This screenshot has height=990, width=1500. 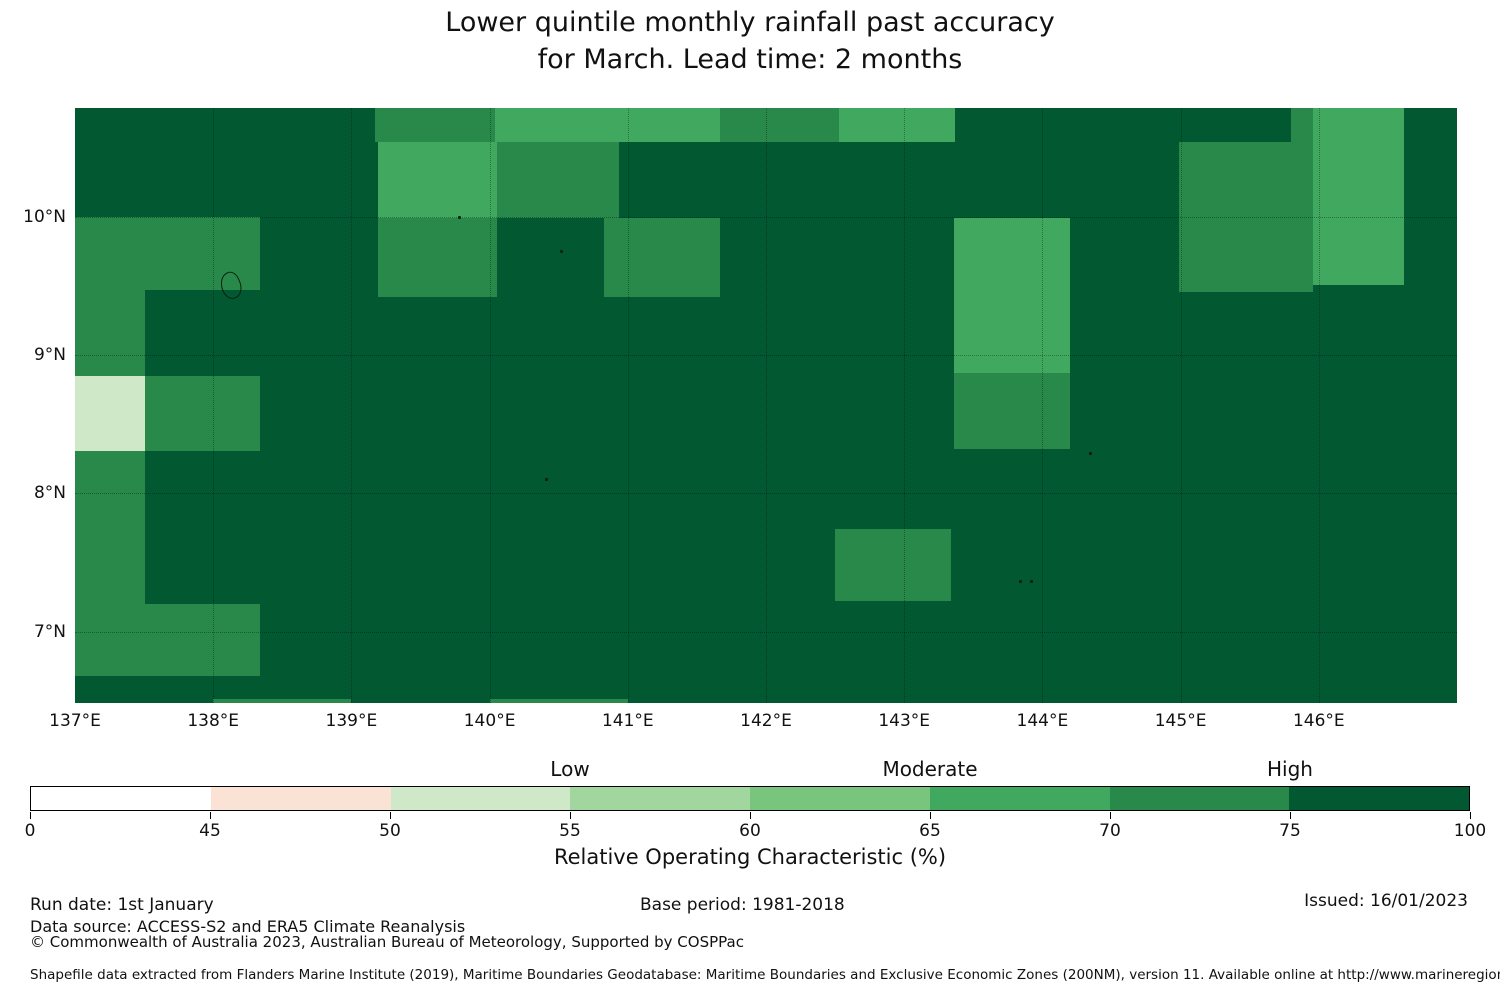 What do you see at coordinates (213, 721) in the screenshot?
I see `x-axis-tick-label: 138°E` at bounding box center [213, 721].